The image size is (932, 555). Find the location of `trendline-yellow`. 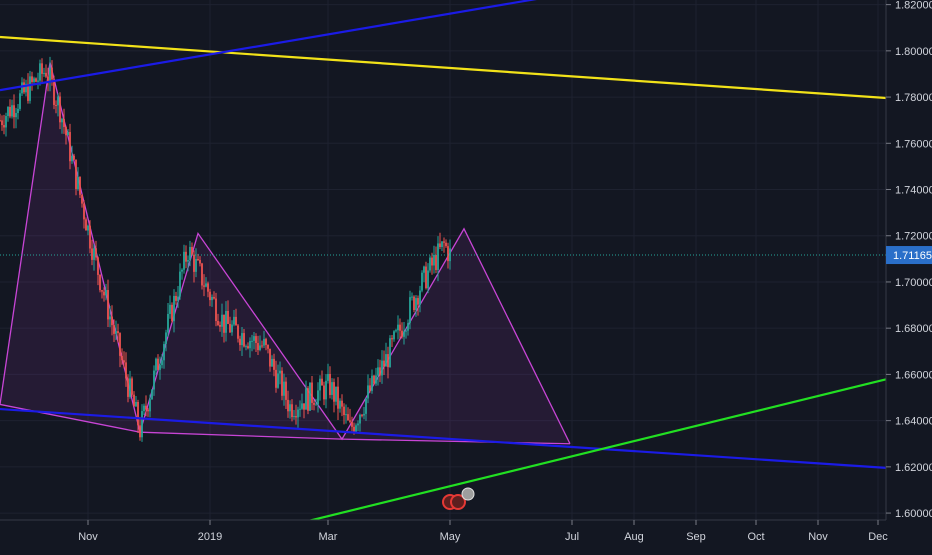

trendline-yellow is located at coordinates (453, 68).